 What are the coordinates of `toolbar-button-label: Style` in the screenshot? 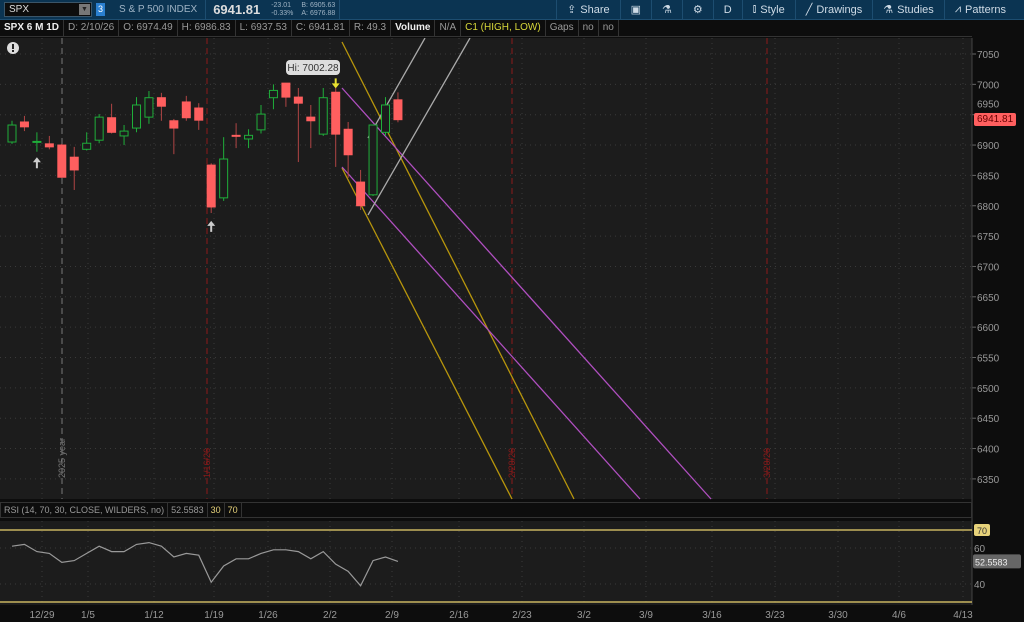 It's located at (772, 9).